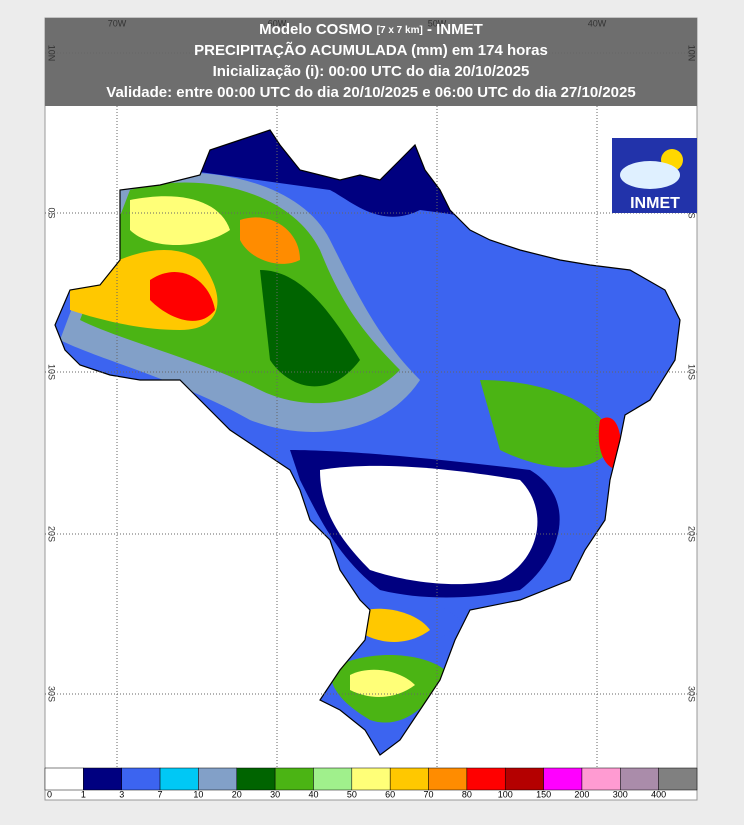 This screenshot has width=744, height=825. I want to click on latitude-label: 0S, so click(52, 212).